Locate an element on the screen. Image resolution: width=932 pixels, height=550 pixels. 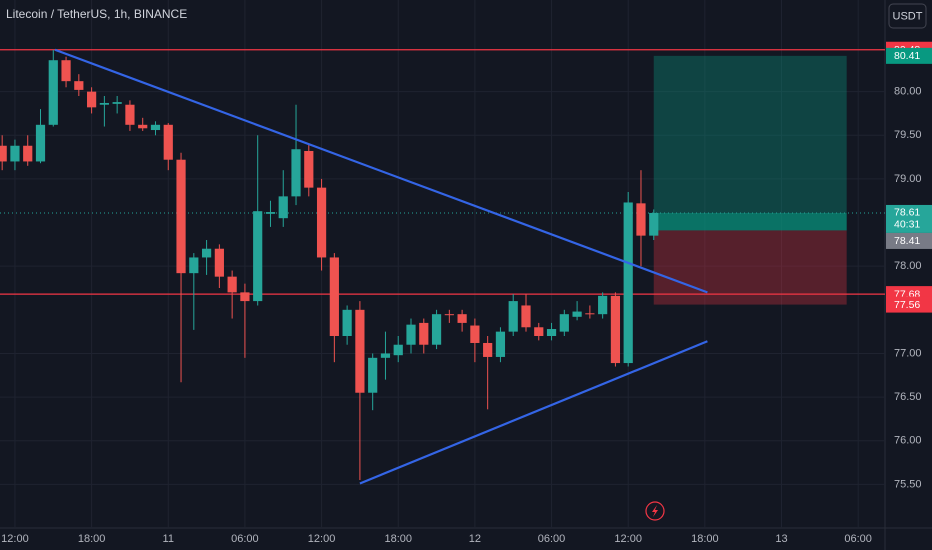
y-tick-label: 78.00 is located at coordinates (908, 266).